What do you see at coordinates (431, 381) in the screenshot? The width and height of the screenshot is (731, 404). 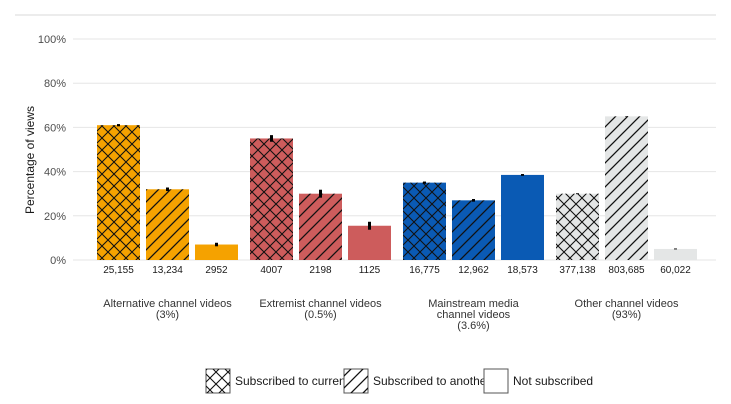 I see `legend-label: Subscribed to another` at bounding box center [431, 381].